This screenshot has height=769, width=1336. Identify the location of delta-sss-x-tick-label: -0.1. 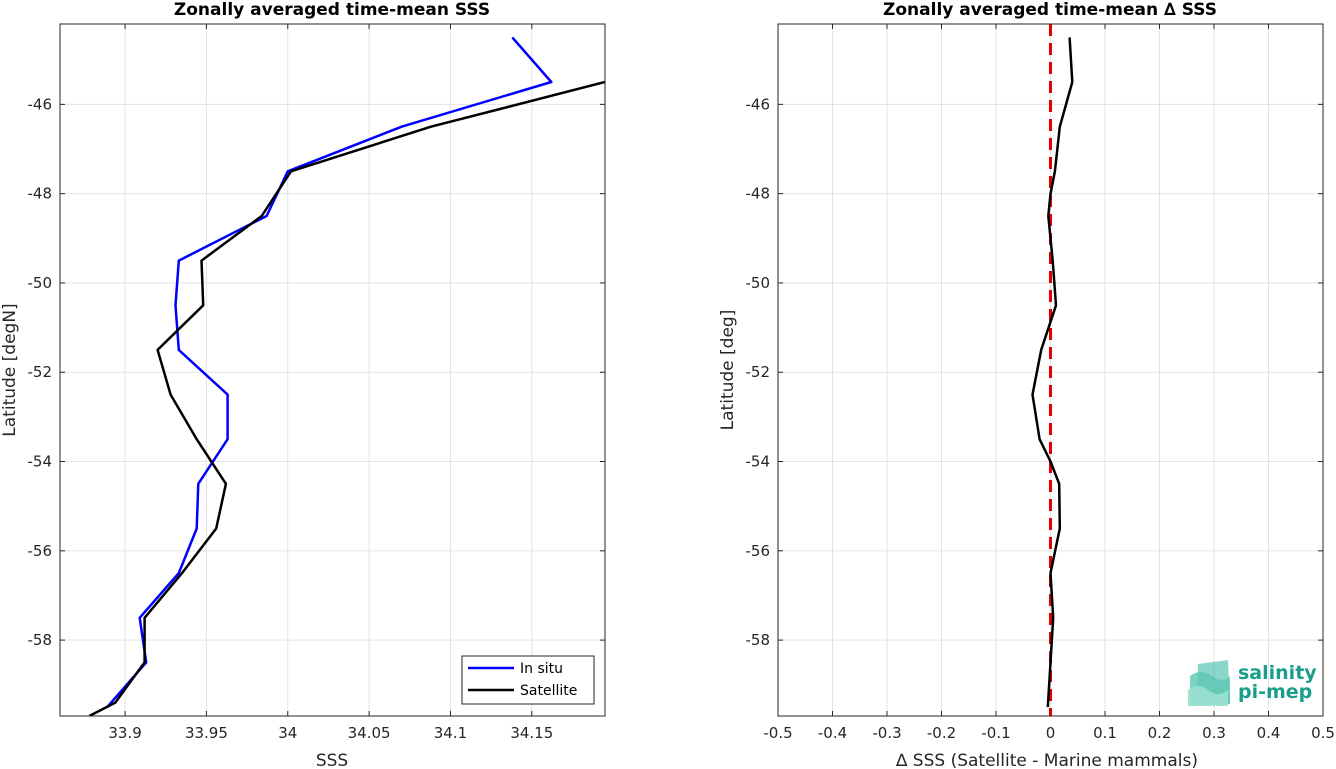
(995, 733).